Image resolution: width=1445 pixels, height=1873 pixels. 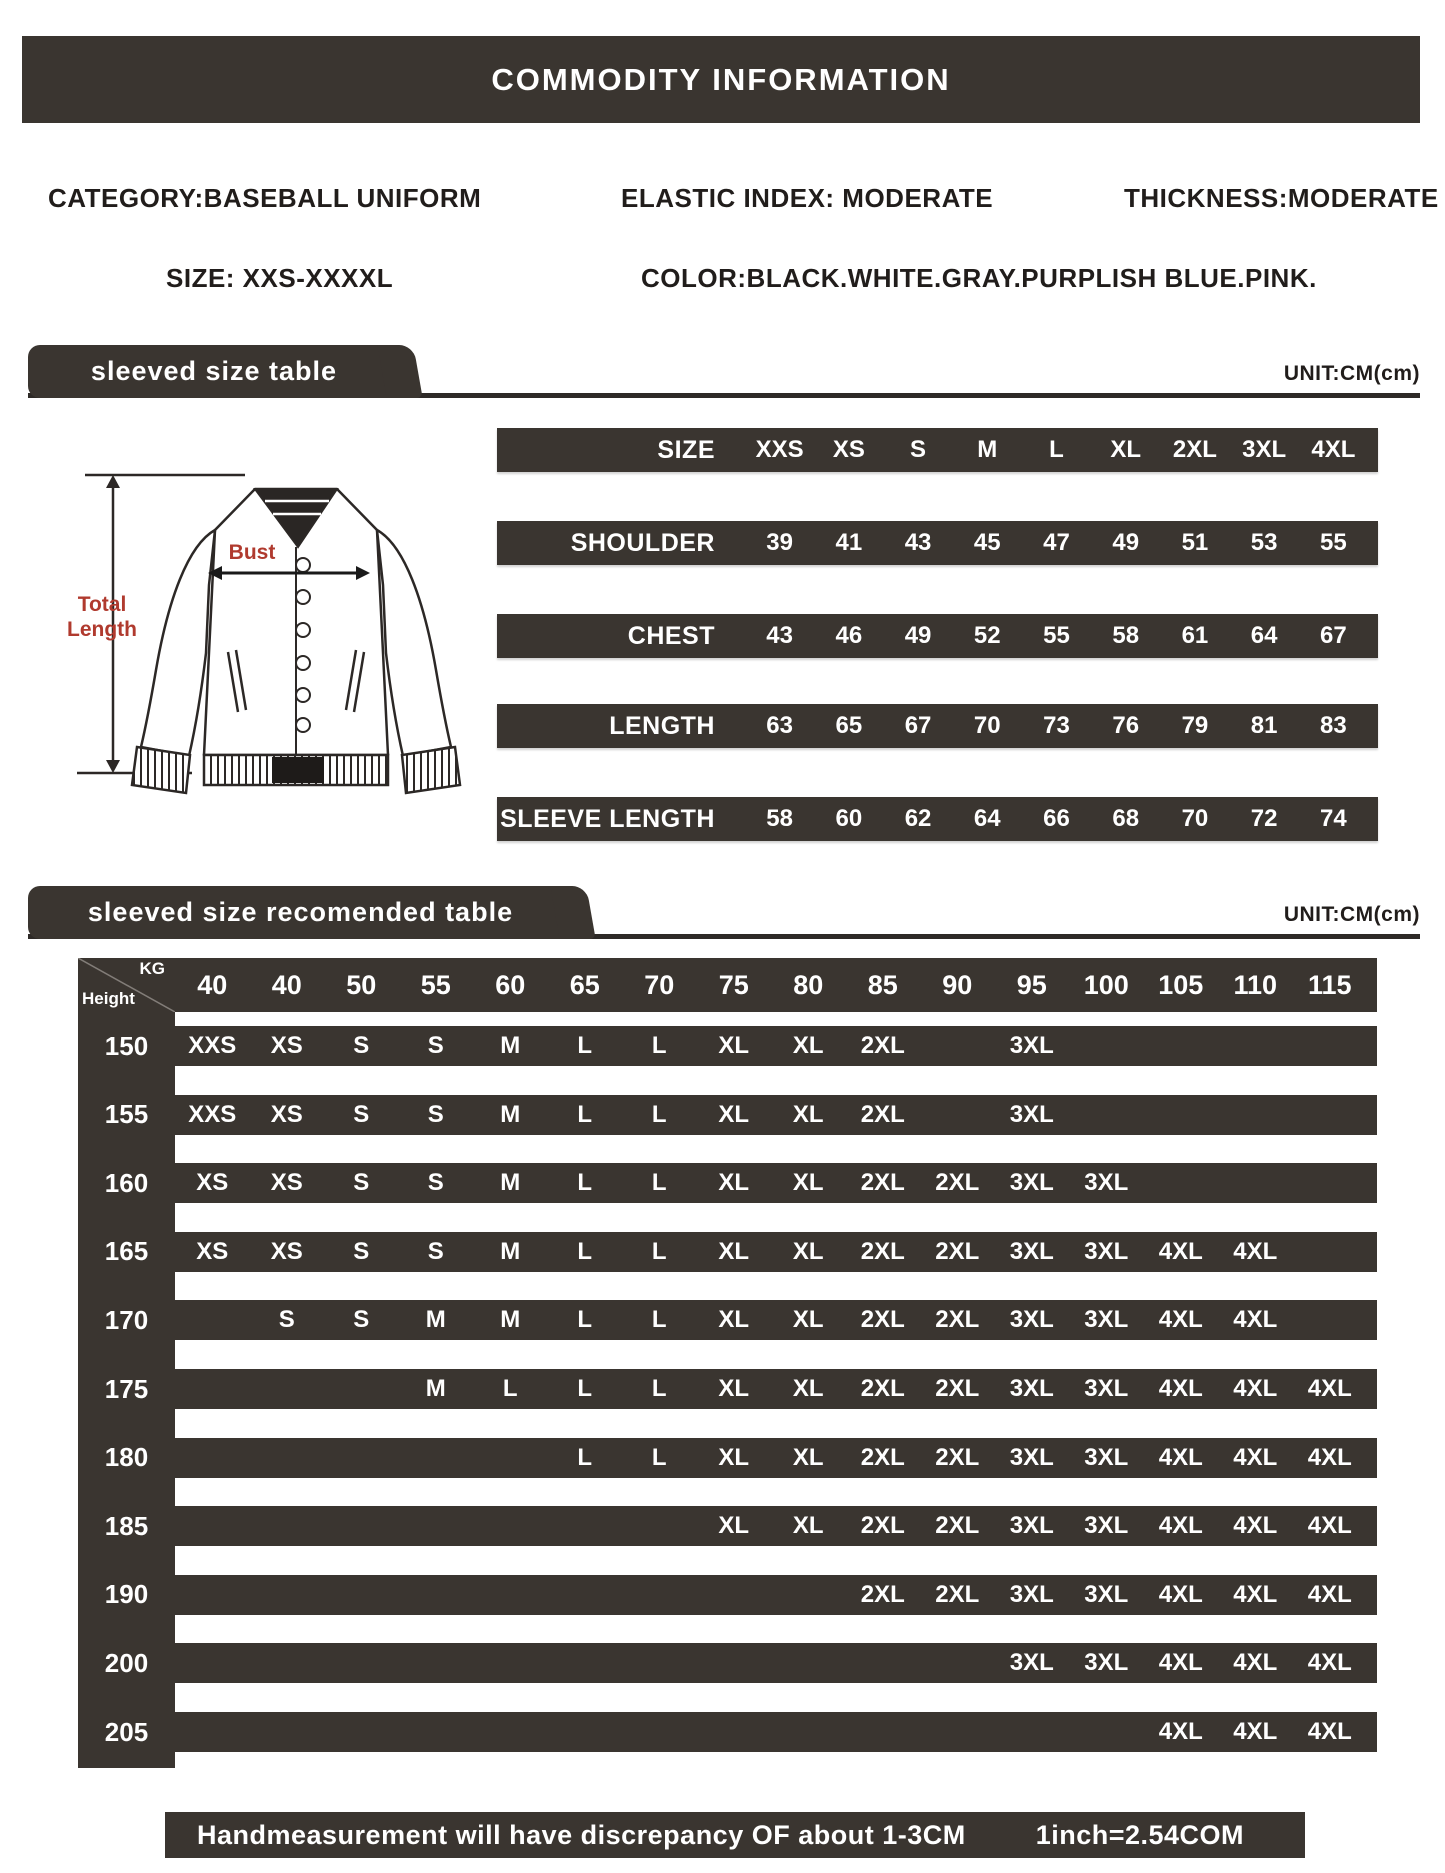 I want to click on weight-cells: 40 40 50 55 60 65 70 75 80 85 90 95 100 105 110 115, so click(x=776, y=985).